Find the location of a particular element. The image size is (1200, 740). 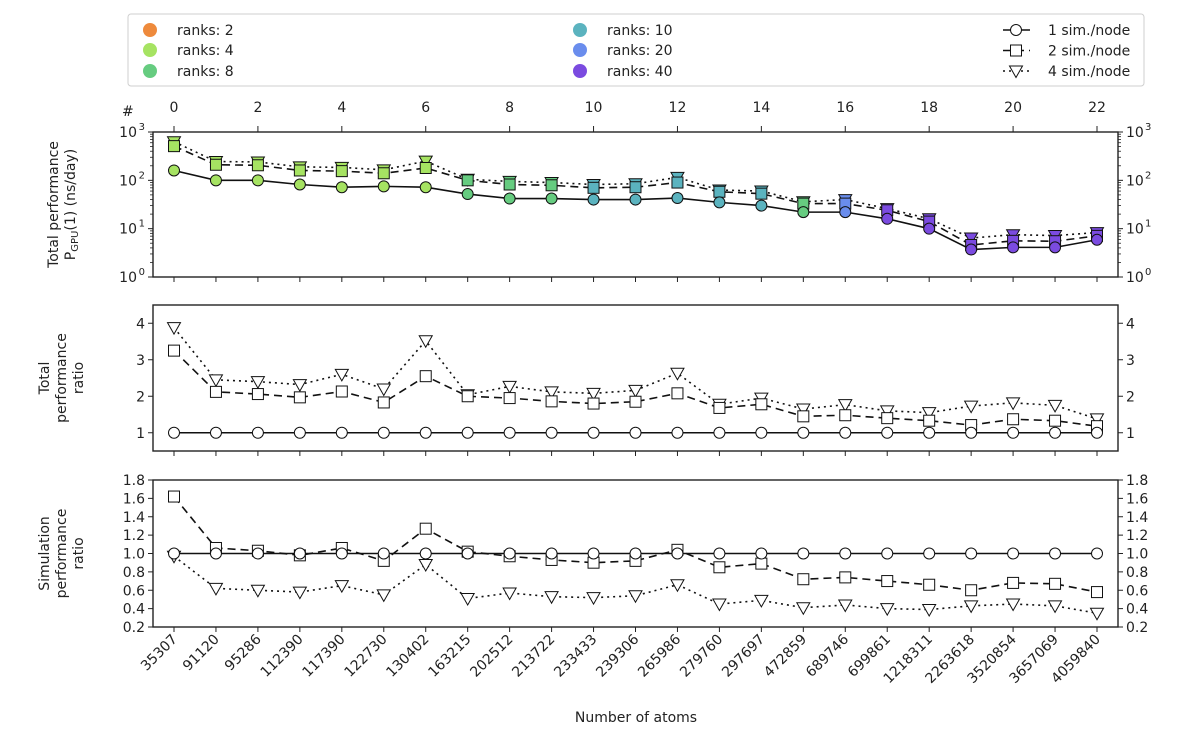

top-axis-tick-label: 20 is located at coordinates (1013, 108).